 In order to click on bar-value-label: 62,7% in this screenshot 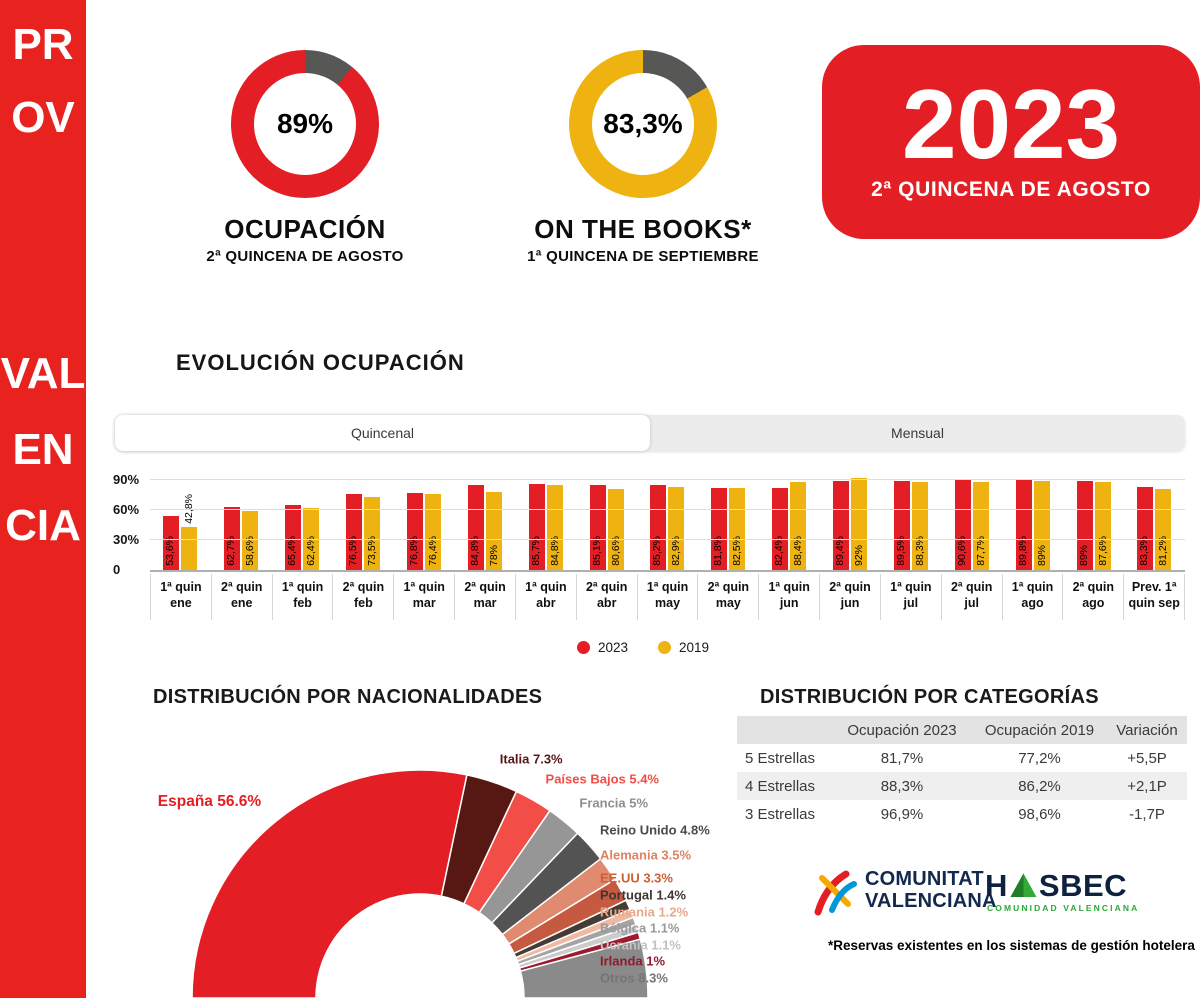, I will do `click(231, 551)`.